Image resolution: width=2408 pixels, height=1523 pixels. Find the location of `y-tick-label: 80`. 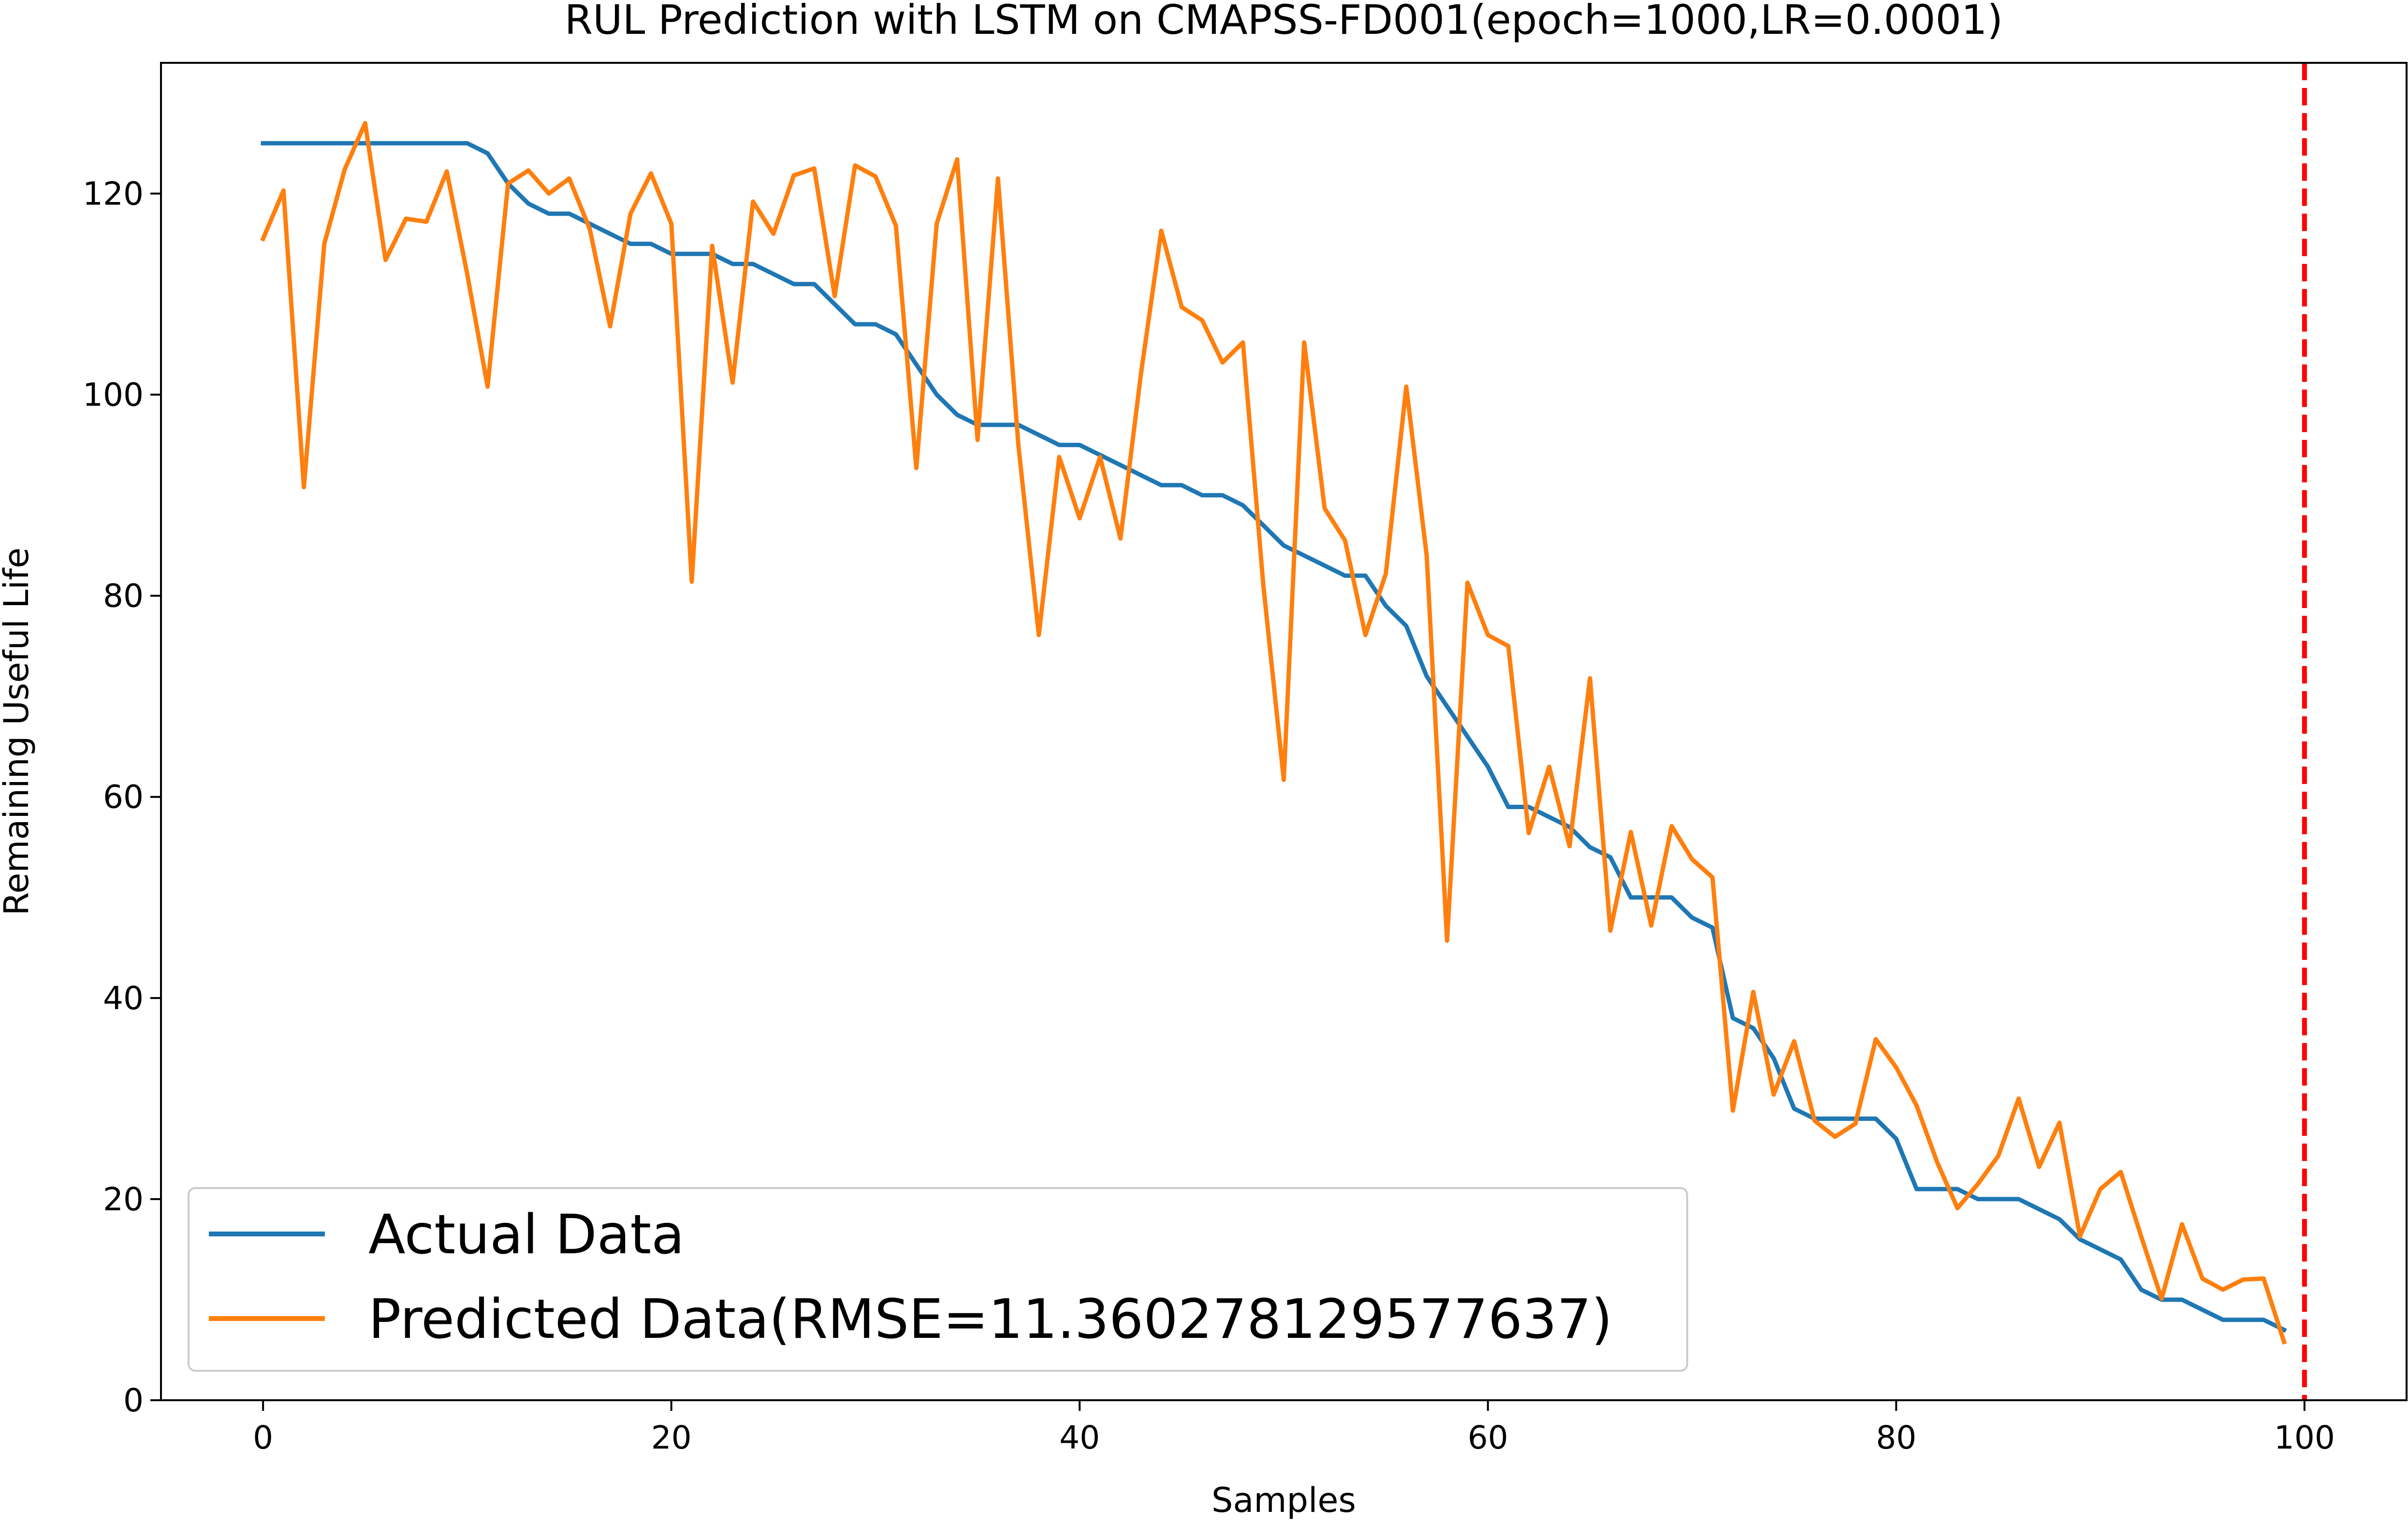

y-tick-label: 80 is located at coordinates (123, 597).